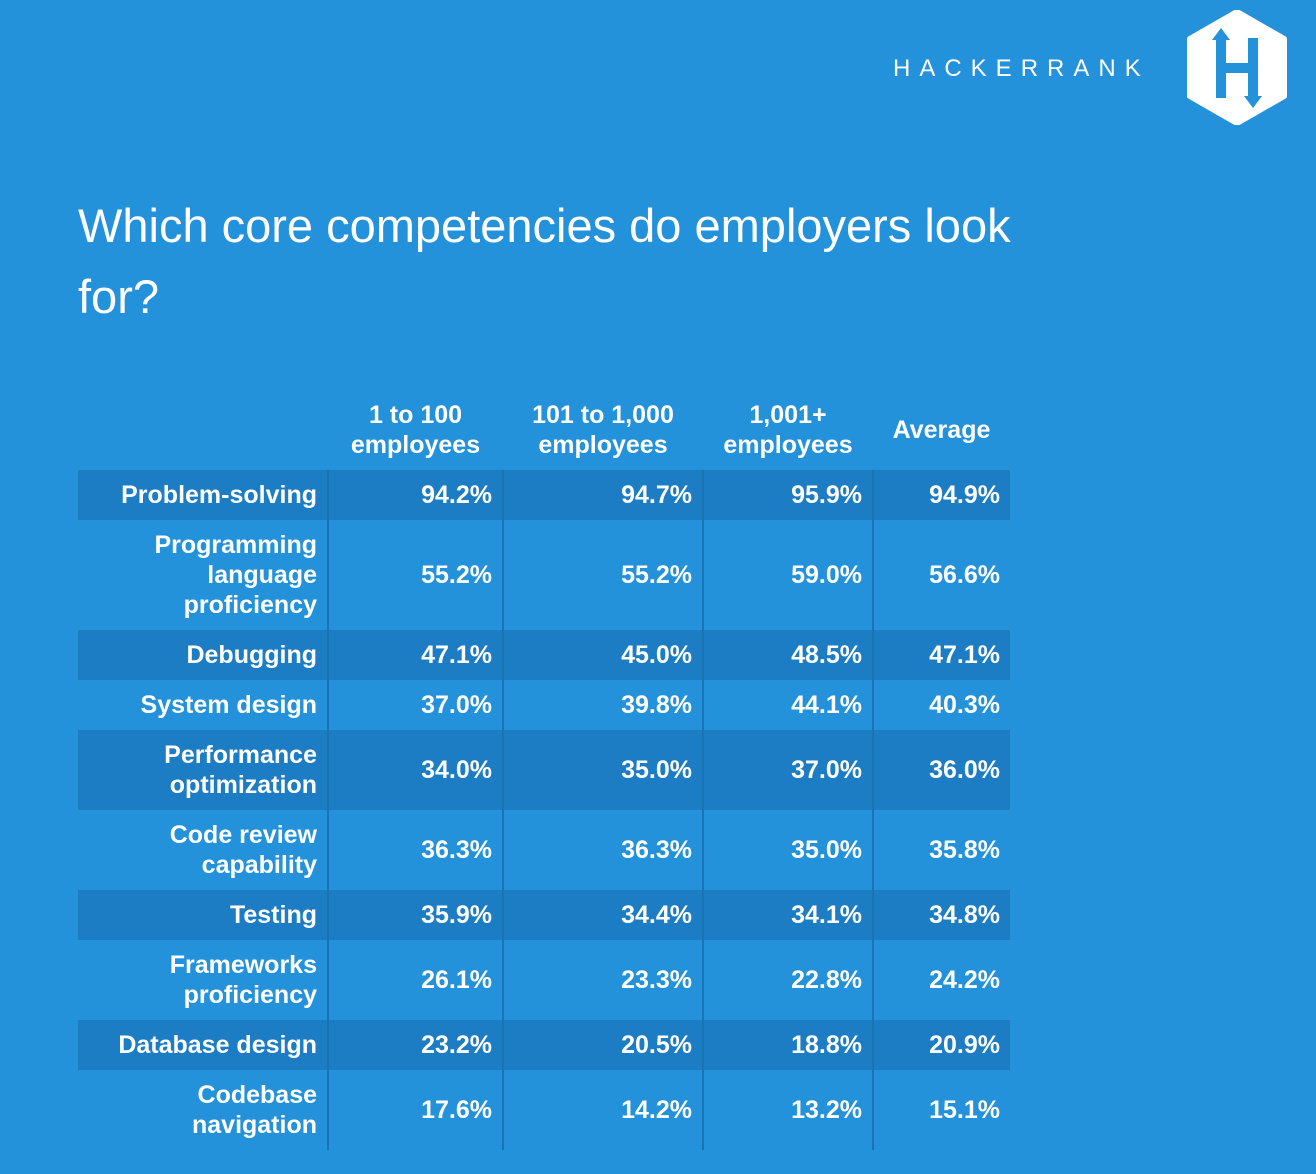 Image resolution: width=1316 pixels, height=1174 pixels. What do you see at coordinates (603, 430) in the screenshot?
I see `column-header: 101 to 1,000 employees` at bounding box center [603, 430].